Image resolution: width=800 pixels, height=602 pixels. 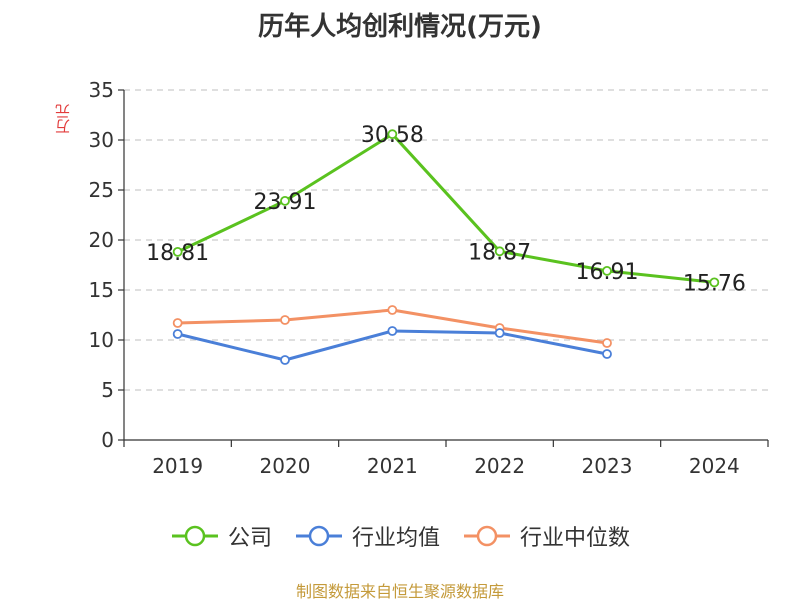 I want to click on y-tick-label: 15, so click(x=101, y=290).